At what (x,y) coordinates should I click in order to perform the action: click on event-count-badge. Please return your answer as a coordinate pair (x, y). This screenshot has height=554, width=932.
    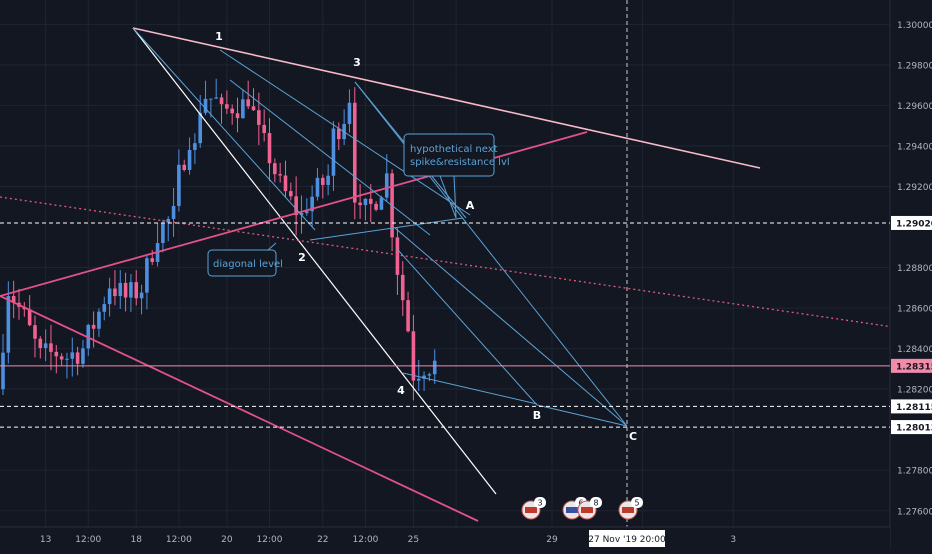
    Looking at the image, I should click on (596, 502).